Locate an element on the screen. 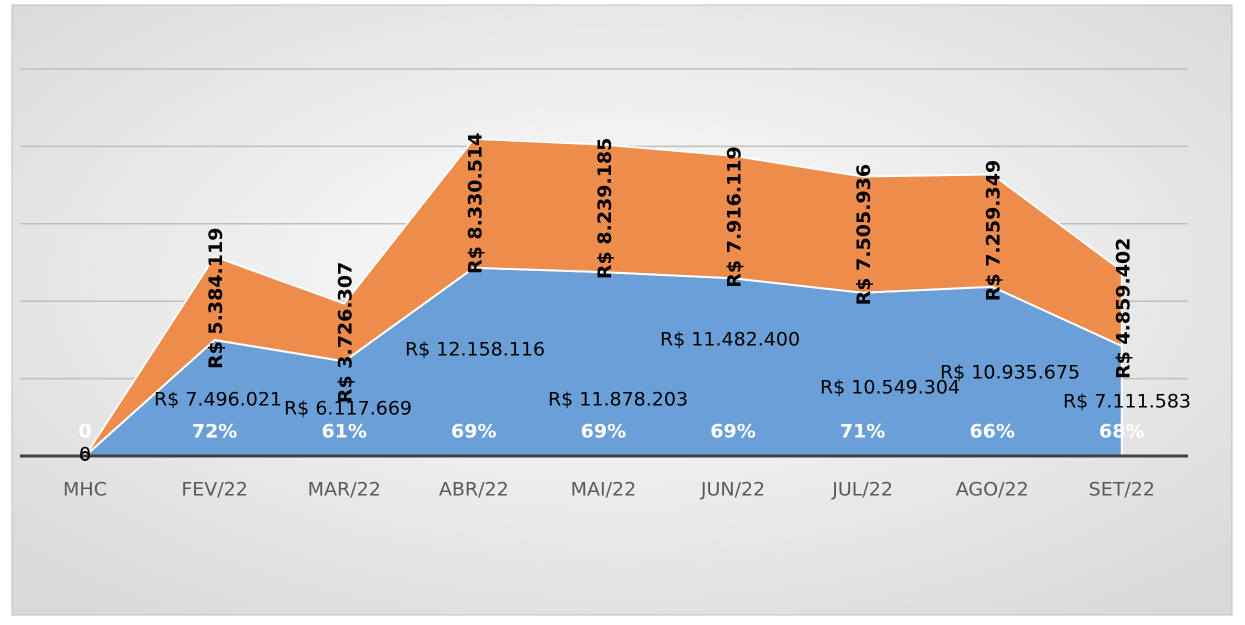 This screenshot has width=1245, height=625. data-label: R$ 7.259.349 is located at coordinates (994, 230).